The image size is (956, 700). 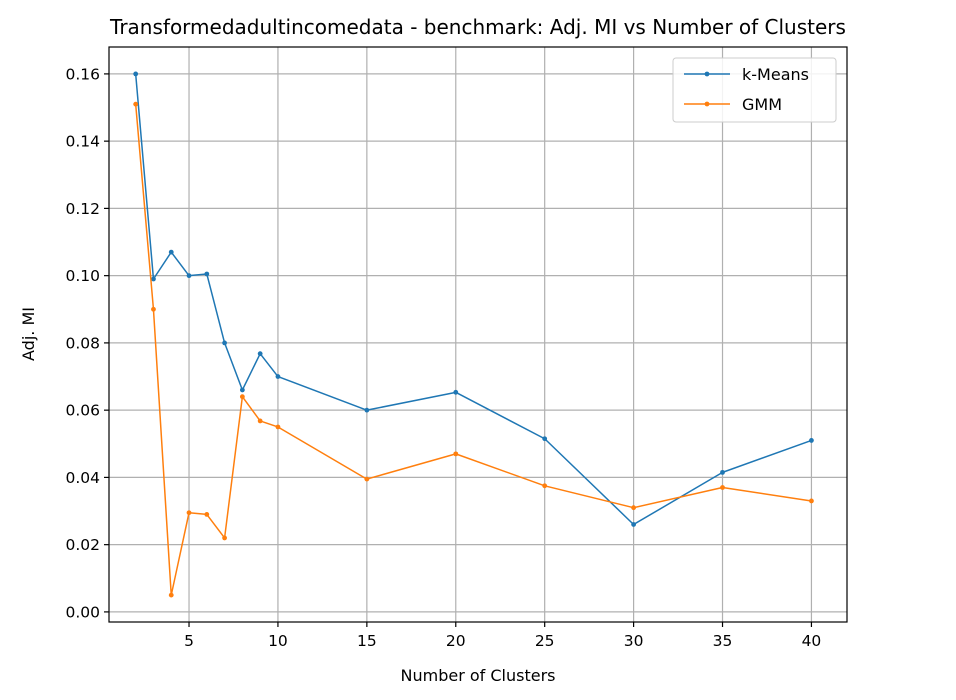 What do you see at coordinates (82, 142) in the screenshot?
I see `y-tick-label: 0.14` at bounding box center [82, 142].